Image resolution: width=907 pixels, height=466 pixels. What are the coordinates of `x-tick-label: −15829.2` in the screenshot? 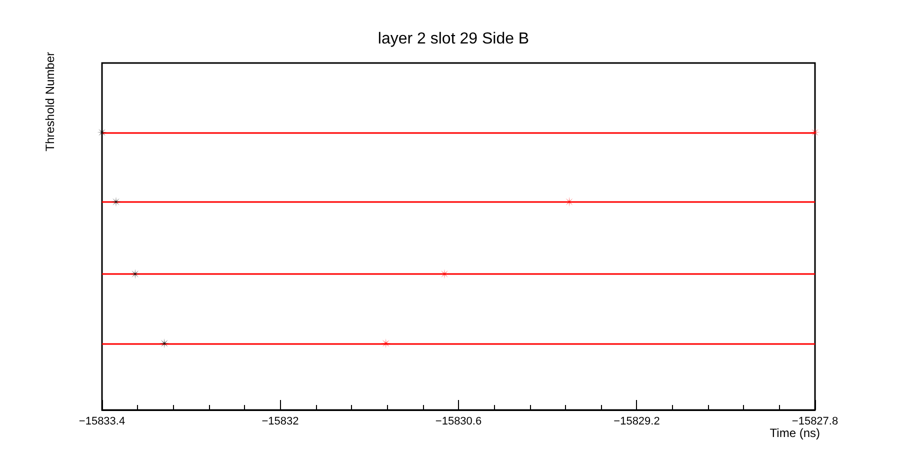 It's located at (637, 422).